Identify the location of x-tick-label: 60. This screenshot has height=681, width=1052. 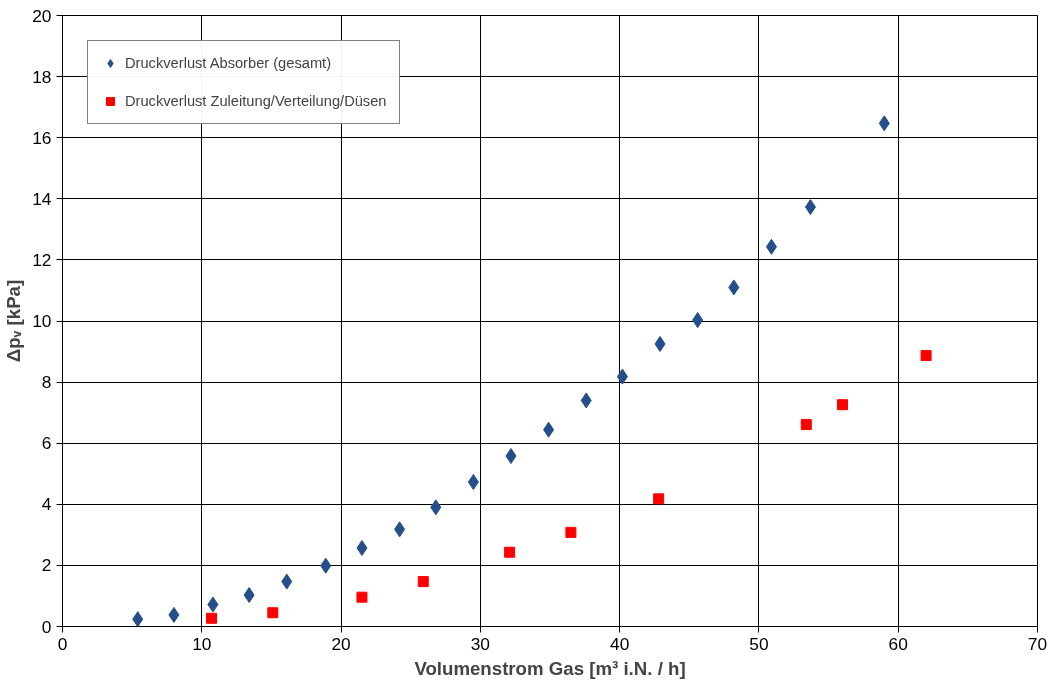
(898, 643).